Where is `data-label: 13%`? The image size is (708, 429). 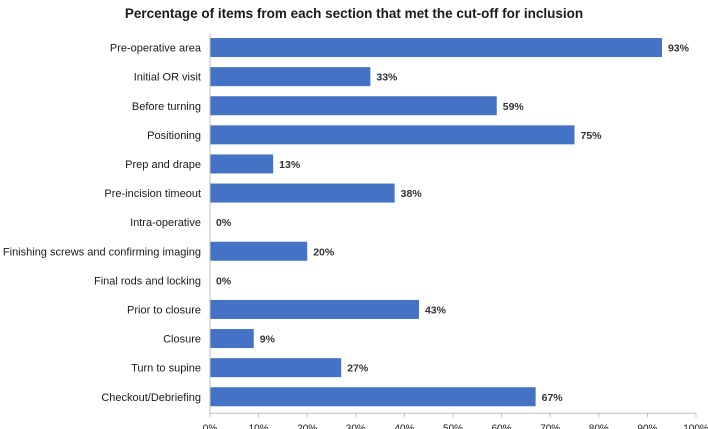 data-label: 13% is located at coordinates (290, 165).